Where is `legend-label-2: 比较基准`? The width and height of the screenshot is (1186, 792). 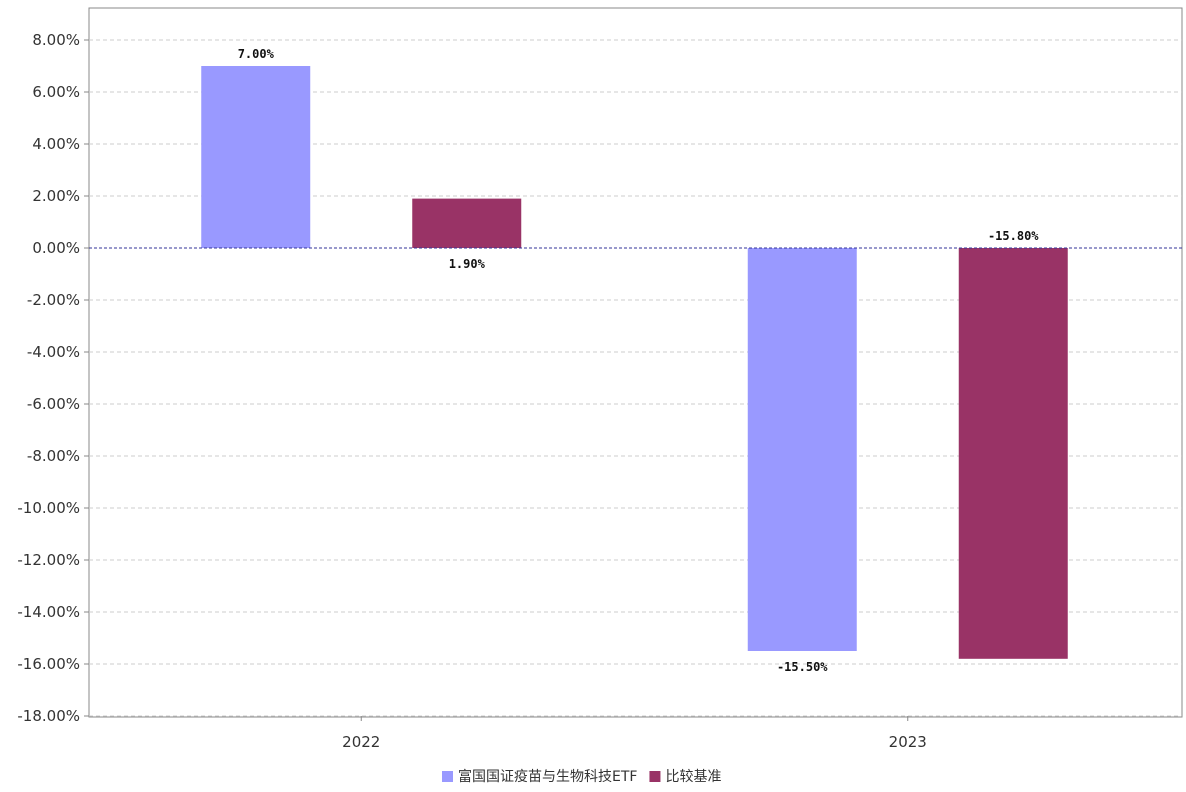
legend-label-2: 比较基准 is located at coordinates (693, 776).